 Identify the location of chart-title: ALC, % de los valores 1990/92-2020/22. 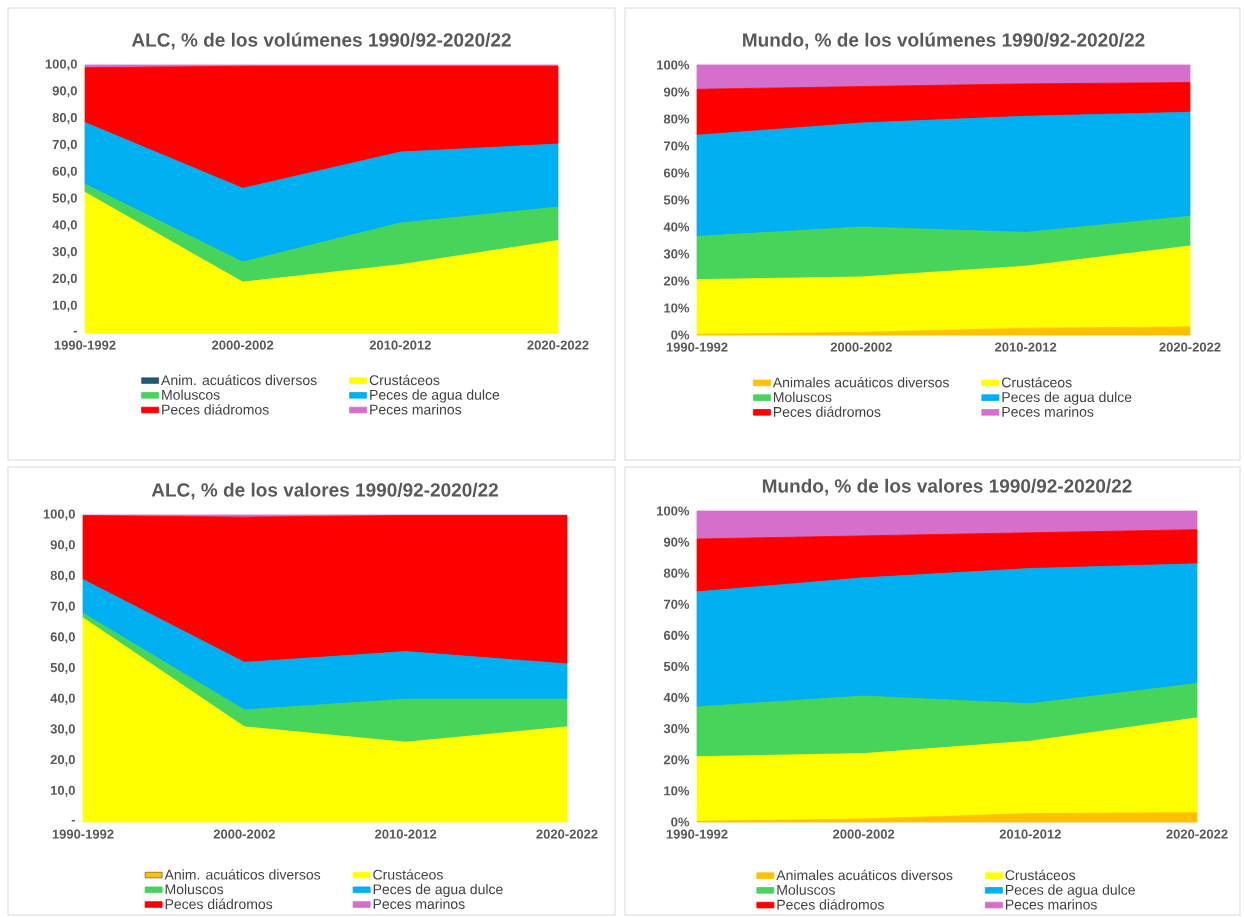
(324, 491).